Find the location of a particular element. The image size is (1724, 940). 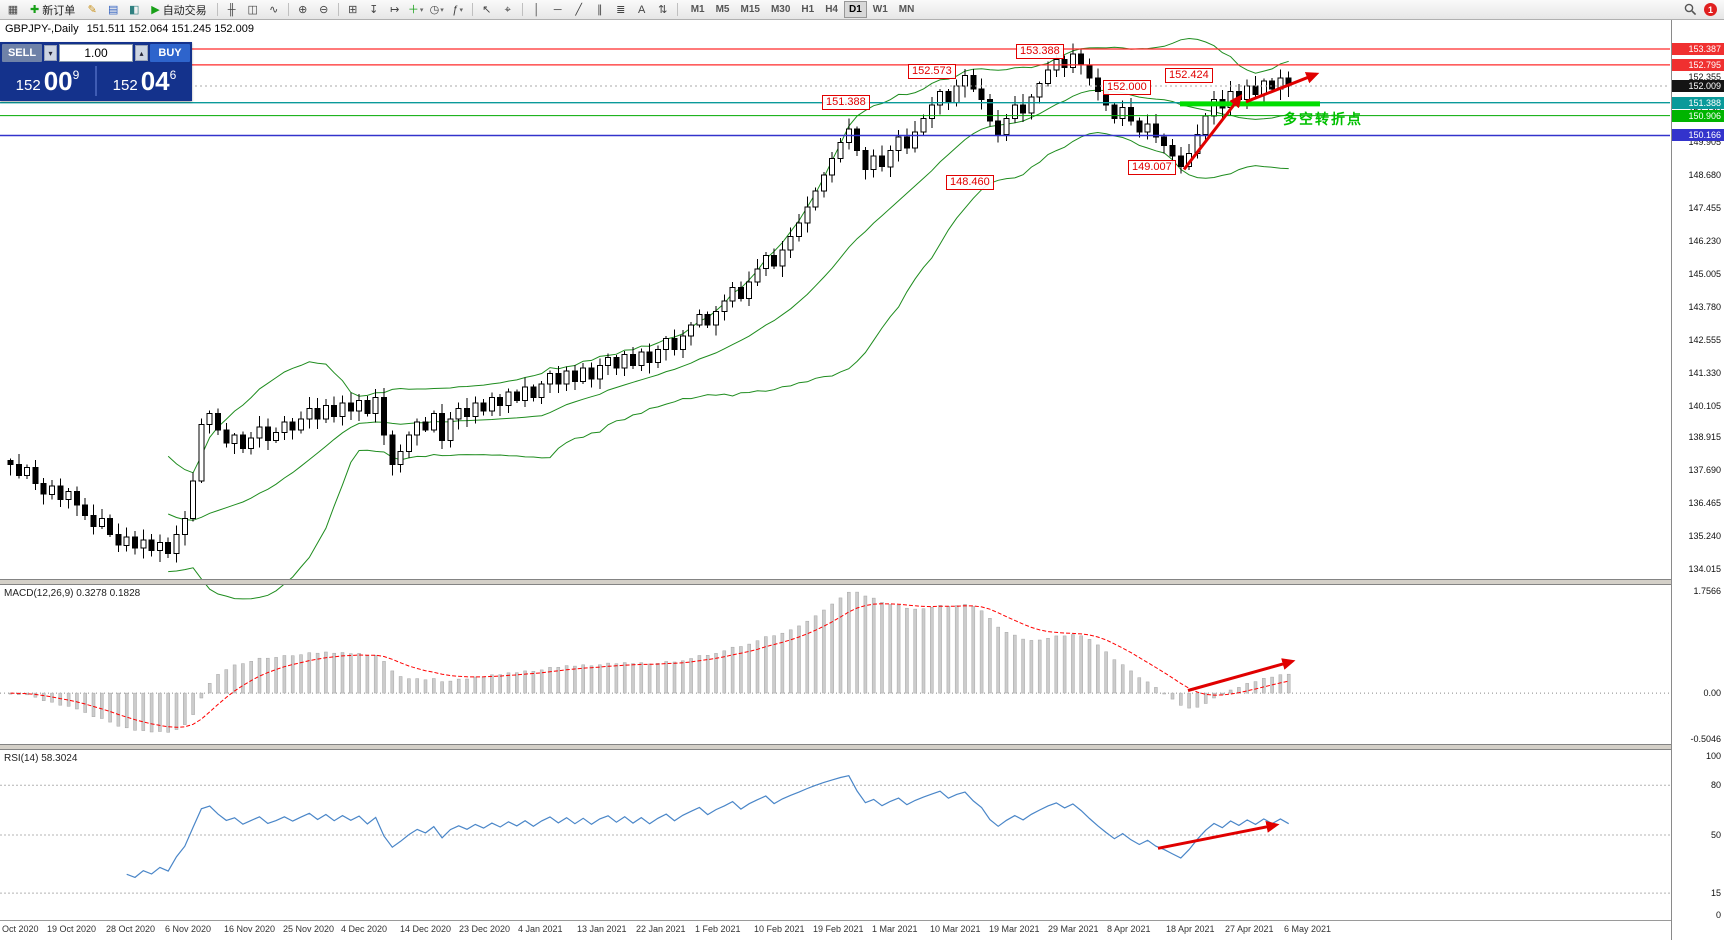

vertical-line-icon: │ is located at coordinates (537, 10).